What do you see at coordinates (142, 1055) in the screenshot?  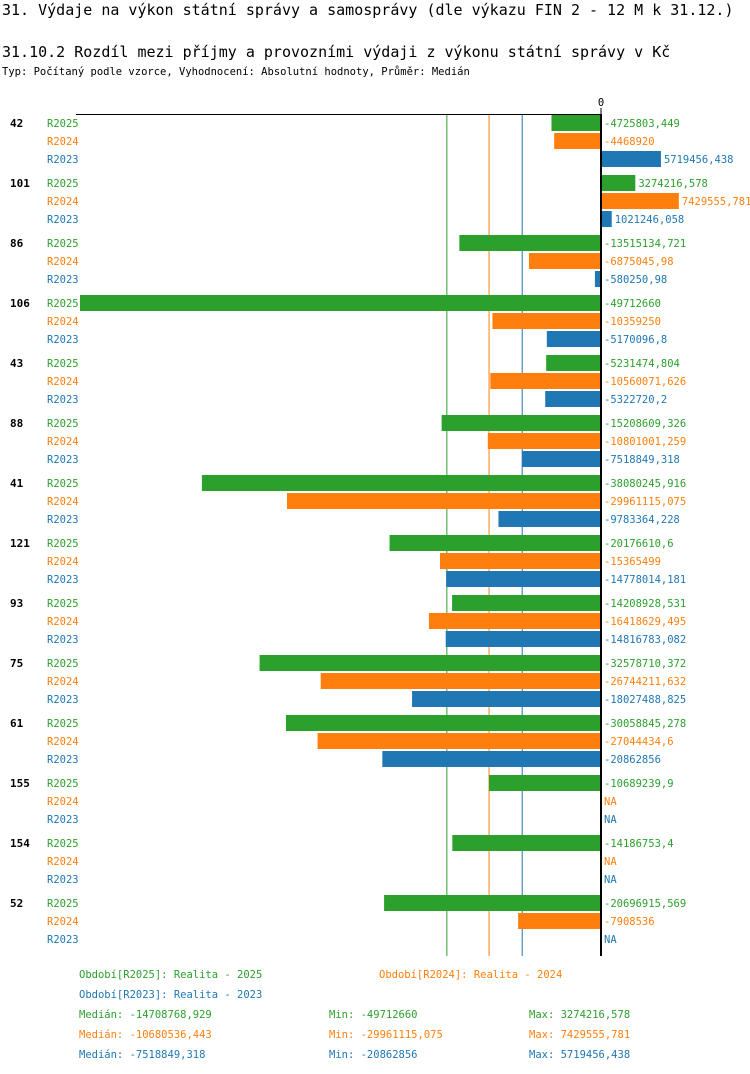 I see `stat-median-r2023: Medián: -7518849,318` at bounding box center [142, 1055].